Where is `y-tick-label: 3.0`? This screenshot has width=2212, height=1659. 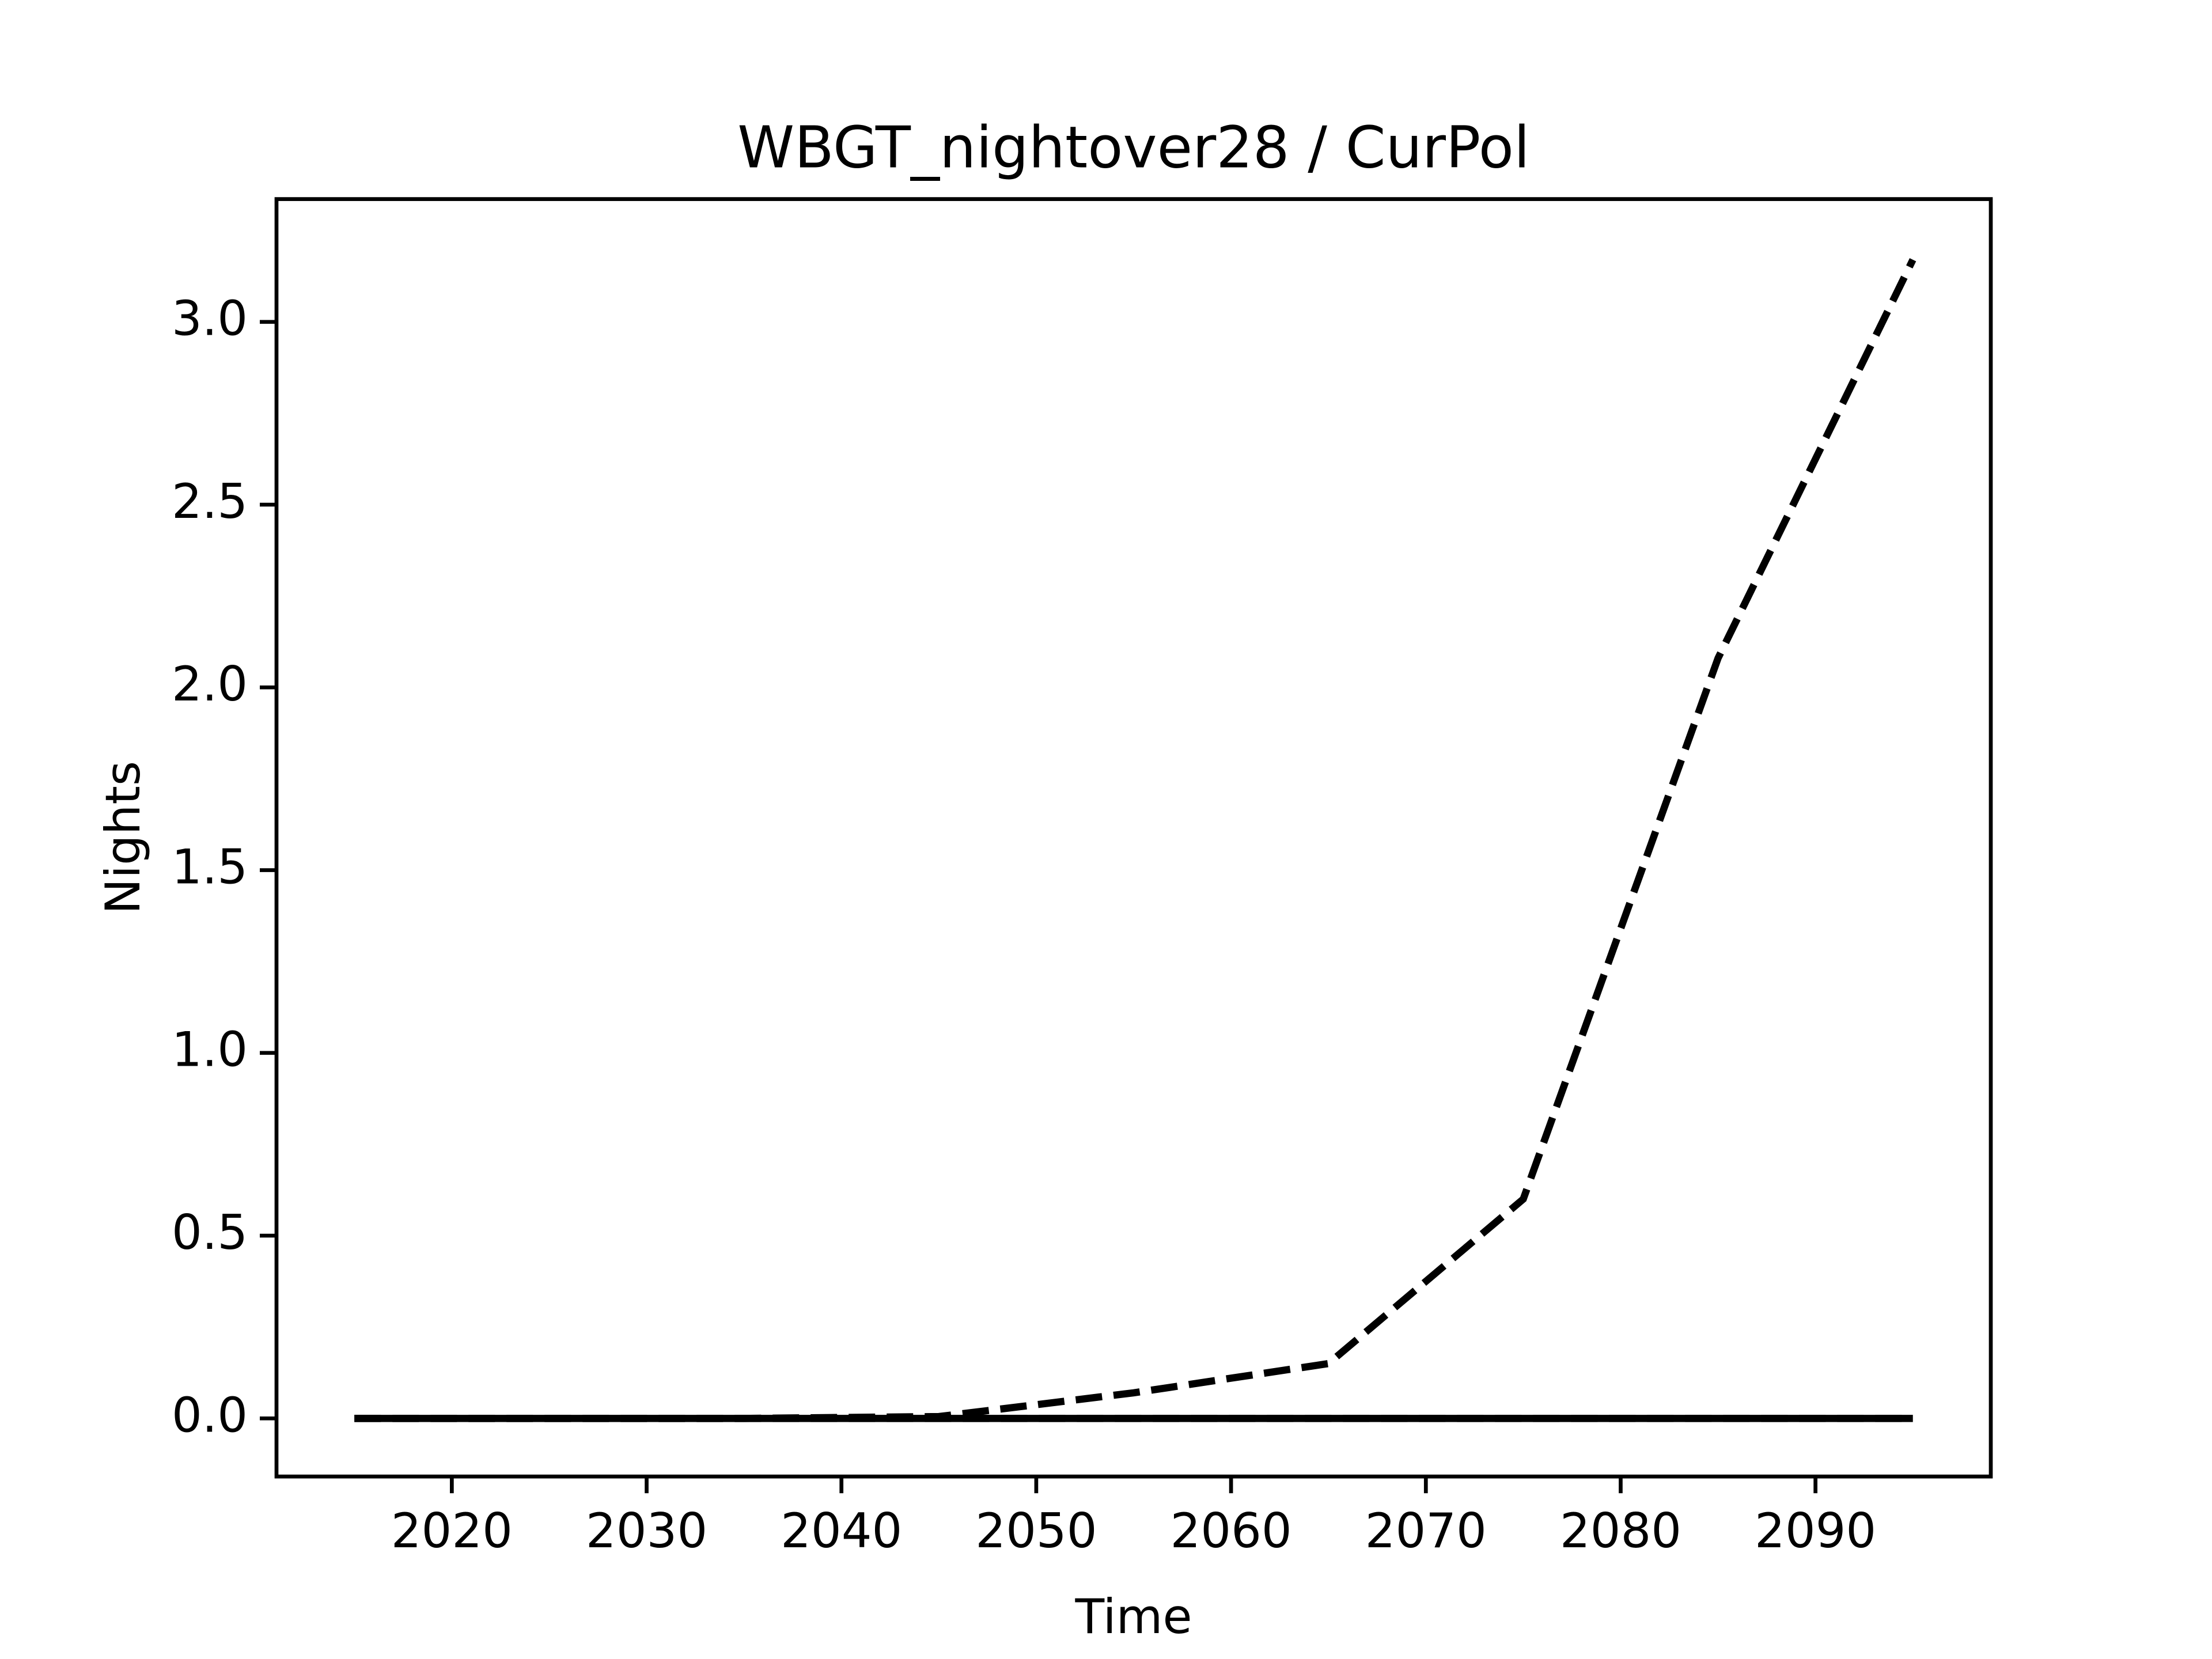
y-tick-label: 3.0 is located at coordinates (210, 319).